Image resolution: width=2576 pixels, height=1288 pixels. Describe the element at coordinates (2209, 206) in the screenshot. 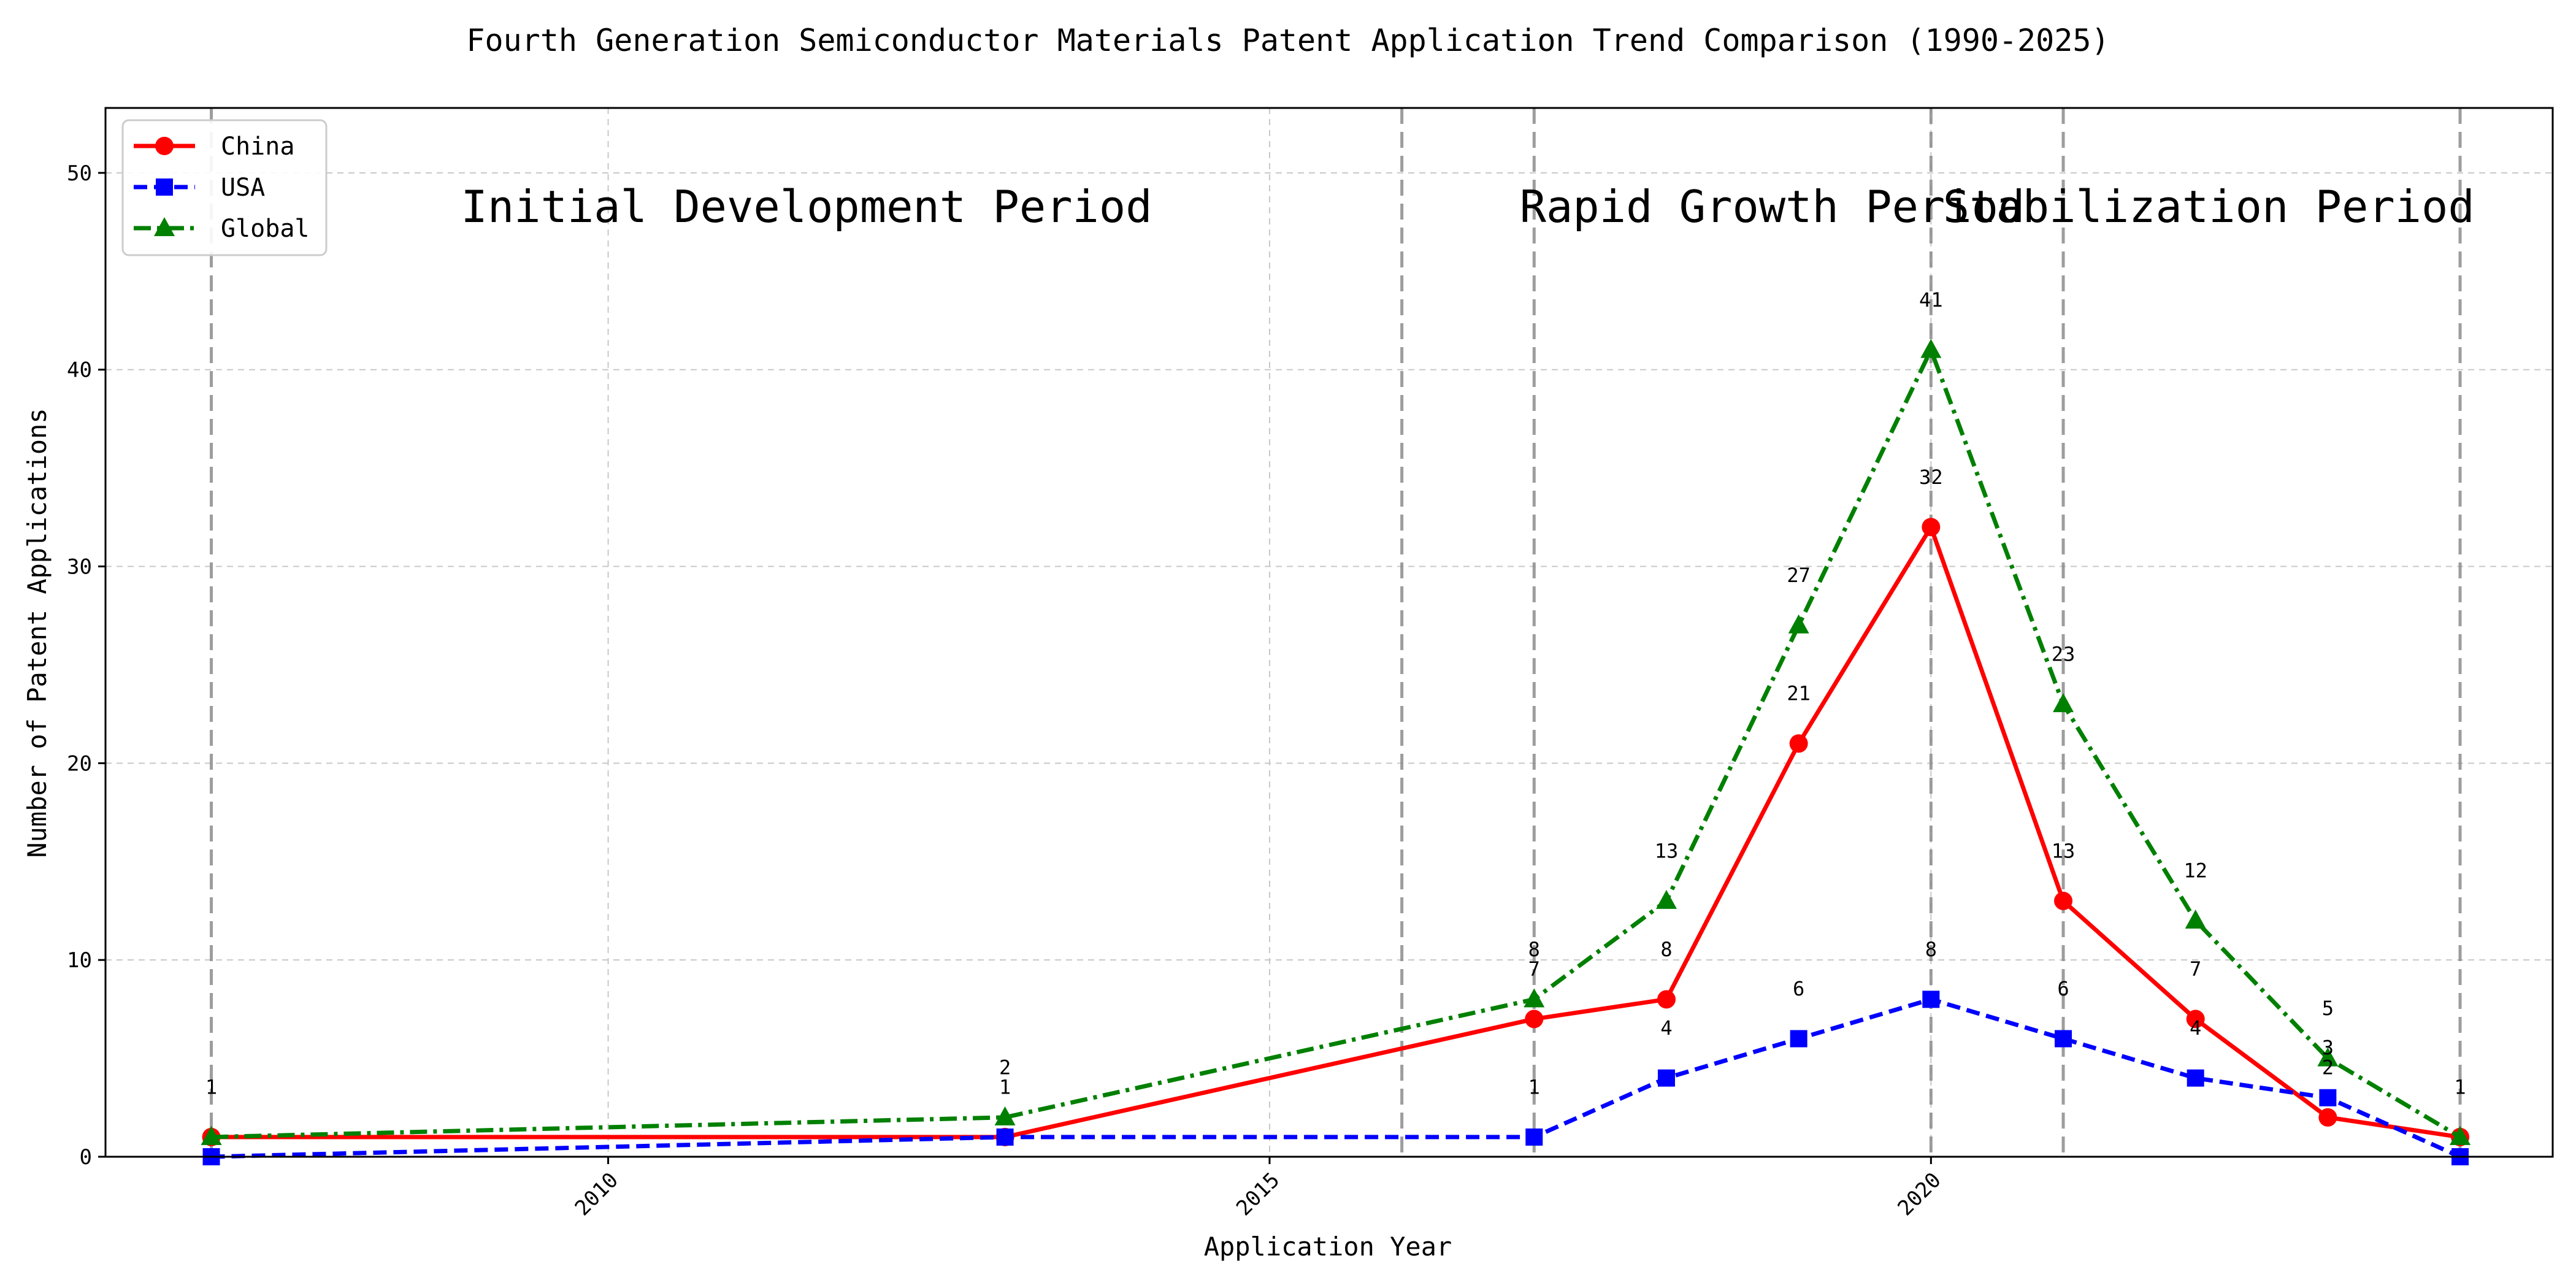

I see `period-label: Stabilization Period` at that location.